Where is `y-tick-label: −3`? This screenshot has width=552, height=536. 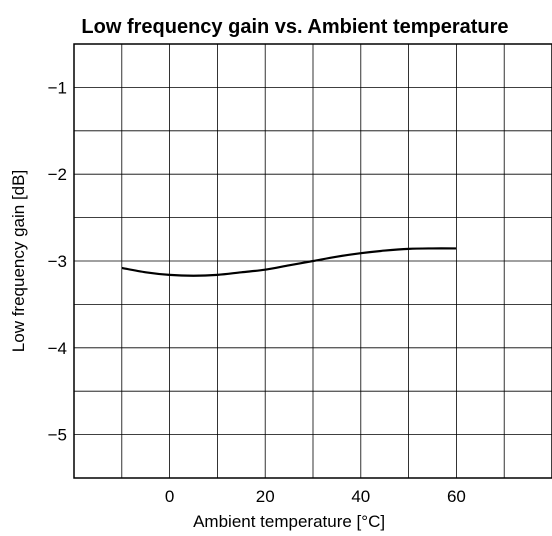
y-tick-label: −3 is located at coordinates (57, 261).